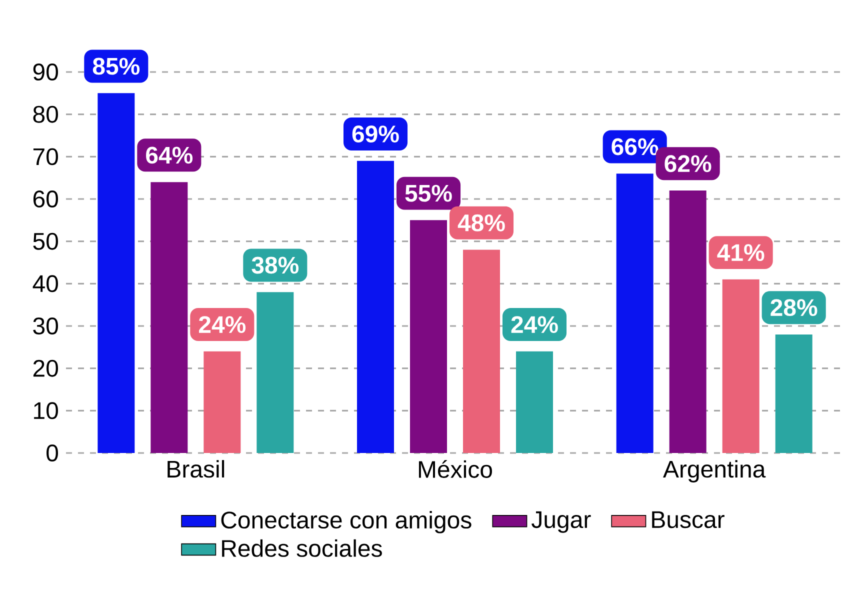 The height and width of the screenshot is (599, 855). Describe the element at coordinates (45, 241) in the screenshot. I see `y-tick-label: 50` at that location.